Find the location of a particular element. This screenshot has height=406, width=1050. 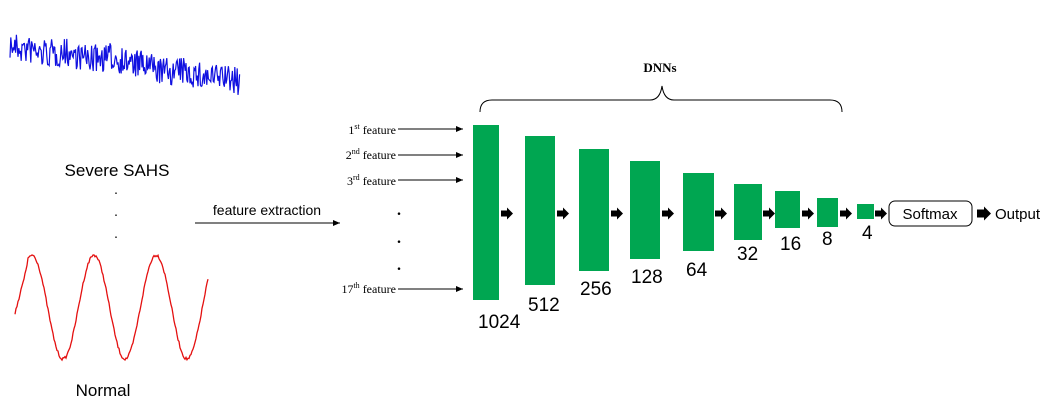

layer-1024-bar is located at coordinates (486, 212).